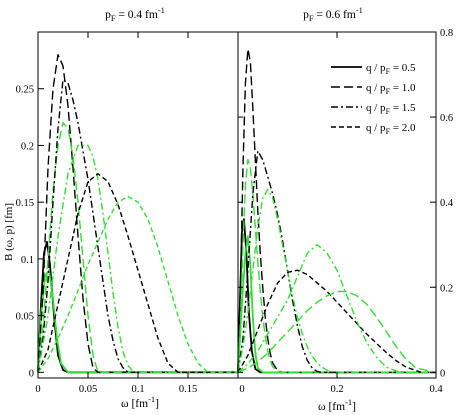 Image resolution: width=457 pixels, height=415 pixels. What do you see at coordinates (391, 129) in the screenshot?
I see `legend-label-3: q / pF = 2.0` at bounding box center [391, 129].